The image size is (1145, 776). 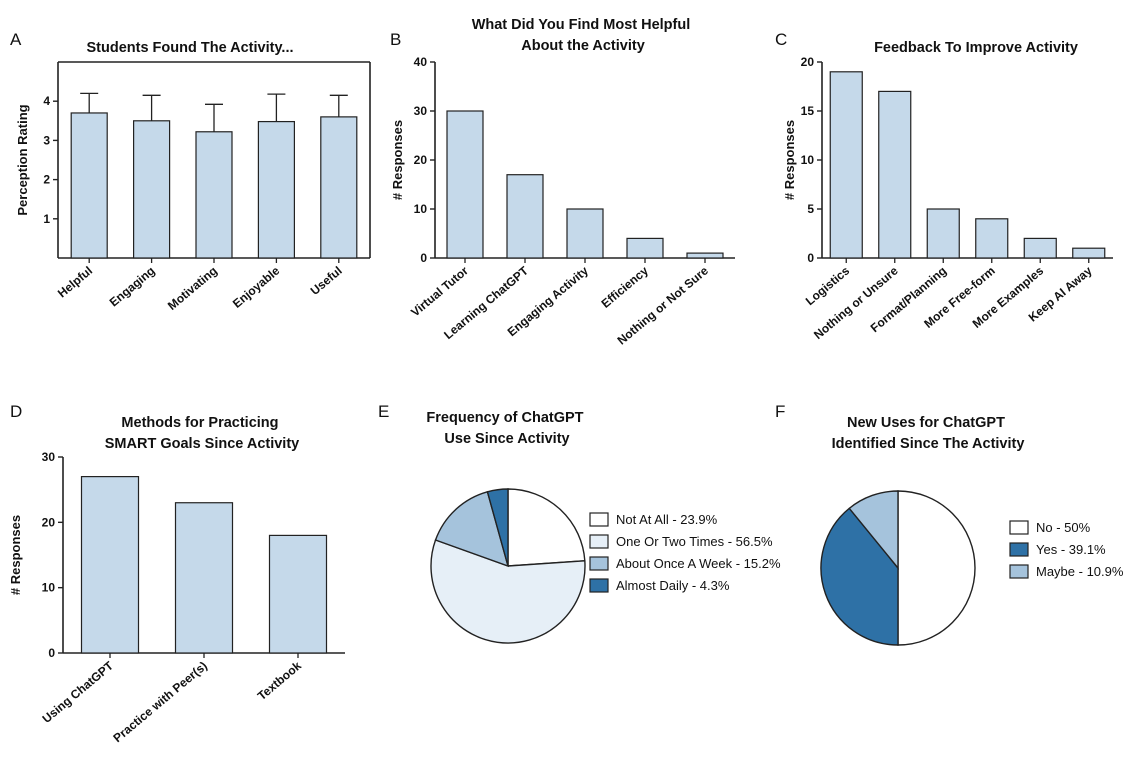 I want to click on panel-d-category-label: Using ChatGPT, so click(x=78, y=692).